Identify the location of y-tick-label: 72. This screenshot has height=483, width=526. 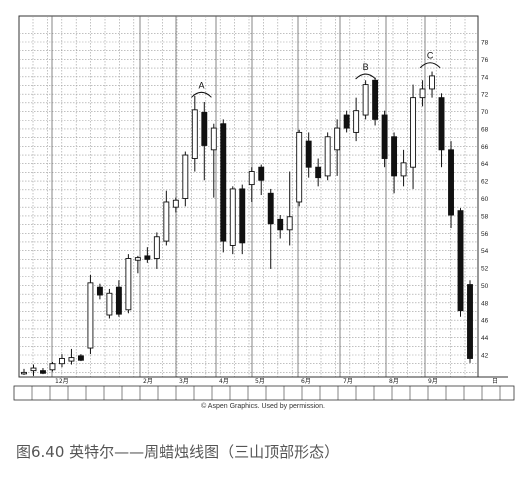
(485, 95).